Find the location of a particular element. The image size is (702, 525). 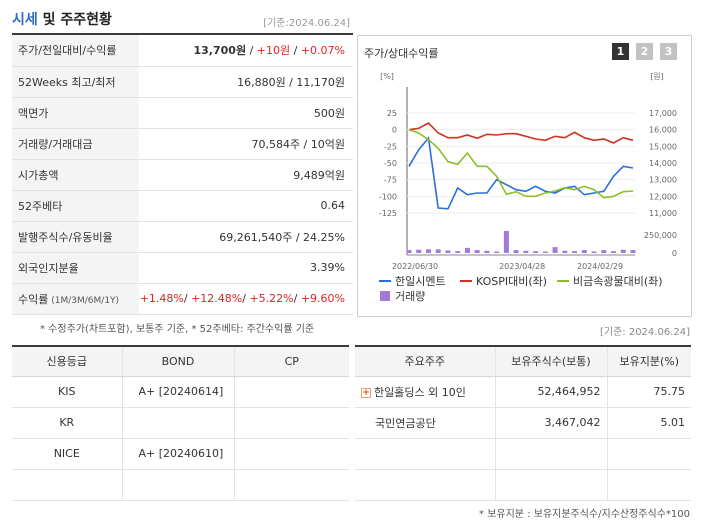

price-row-label-text: 거래량/거래대금 is located at coordinates (55, 144).